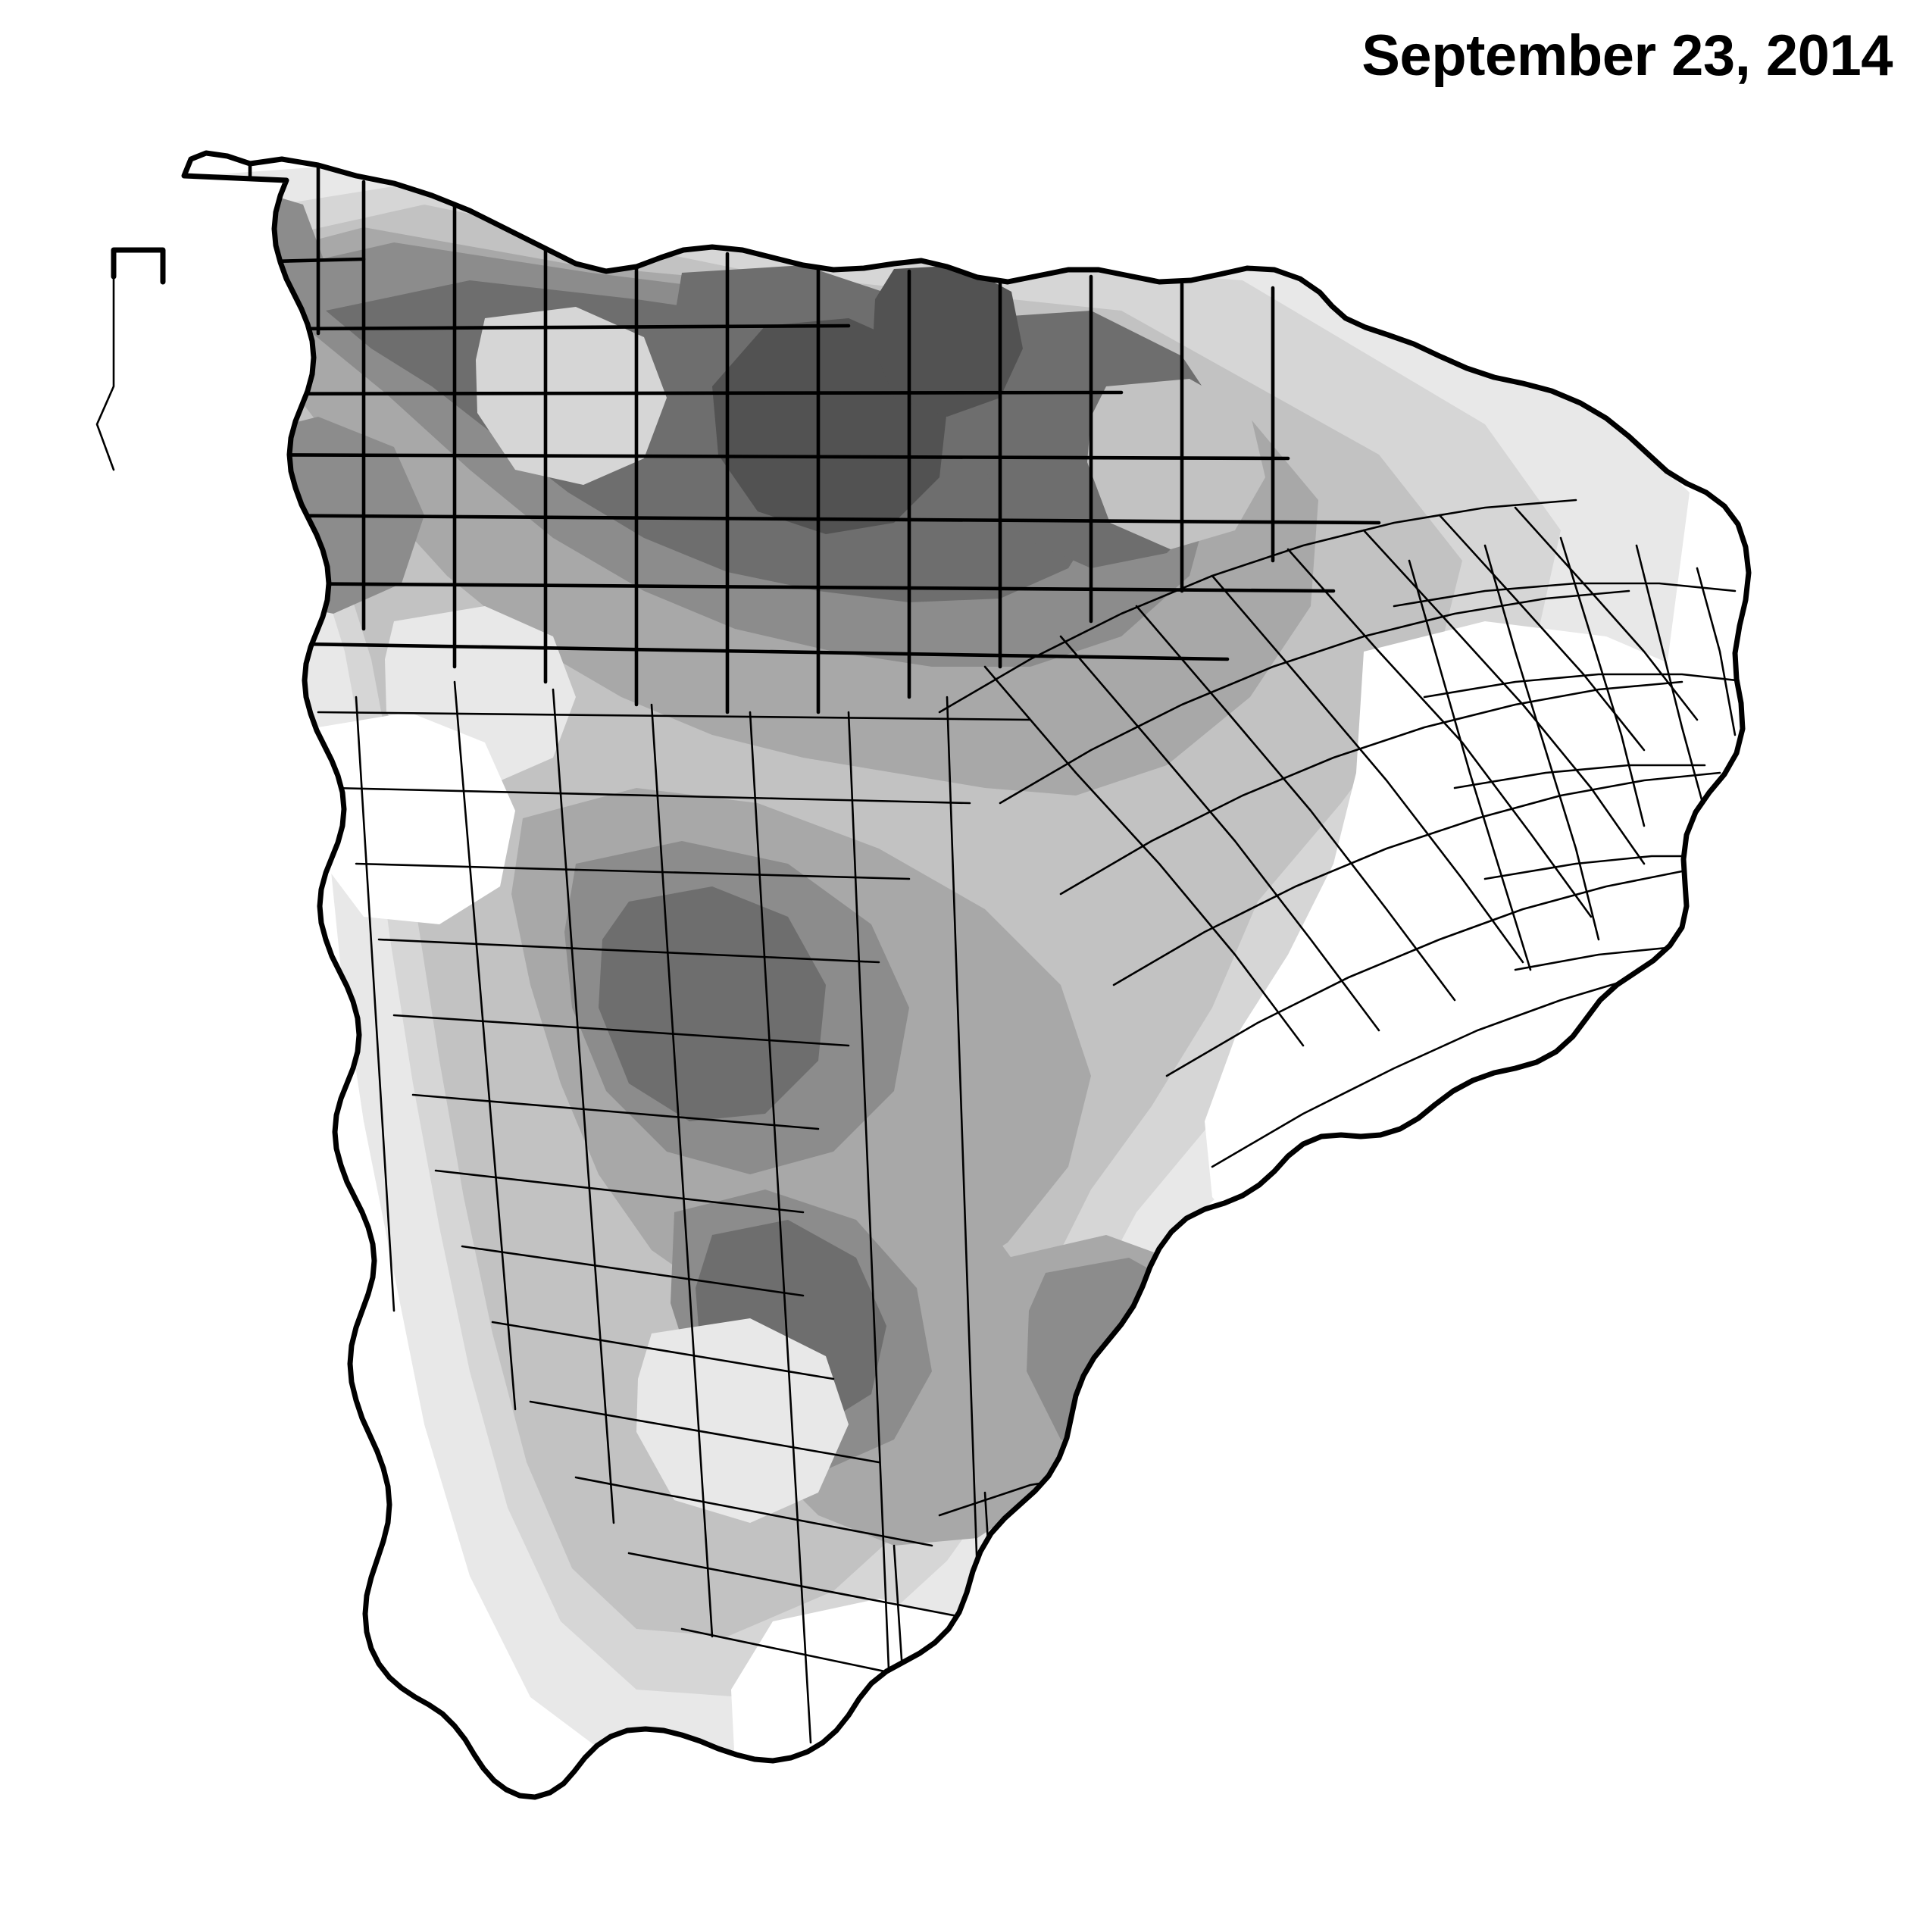  I want to click on drought-region-d5-edwardscore, so click(712, 1004).